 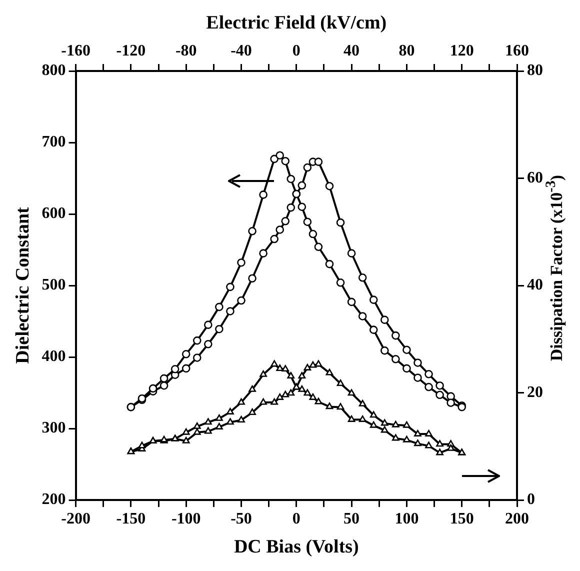 I want to click on x-tick-label: -50, so click(x=241, y=519).